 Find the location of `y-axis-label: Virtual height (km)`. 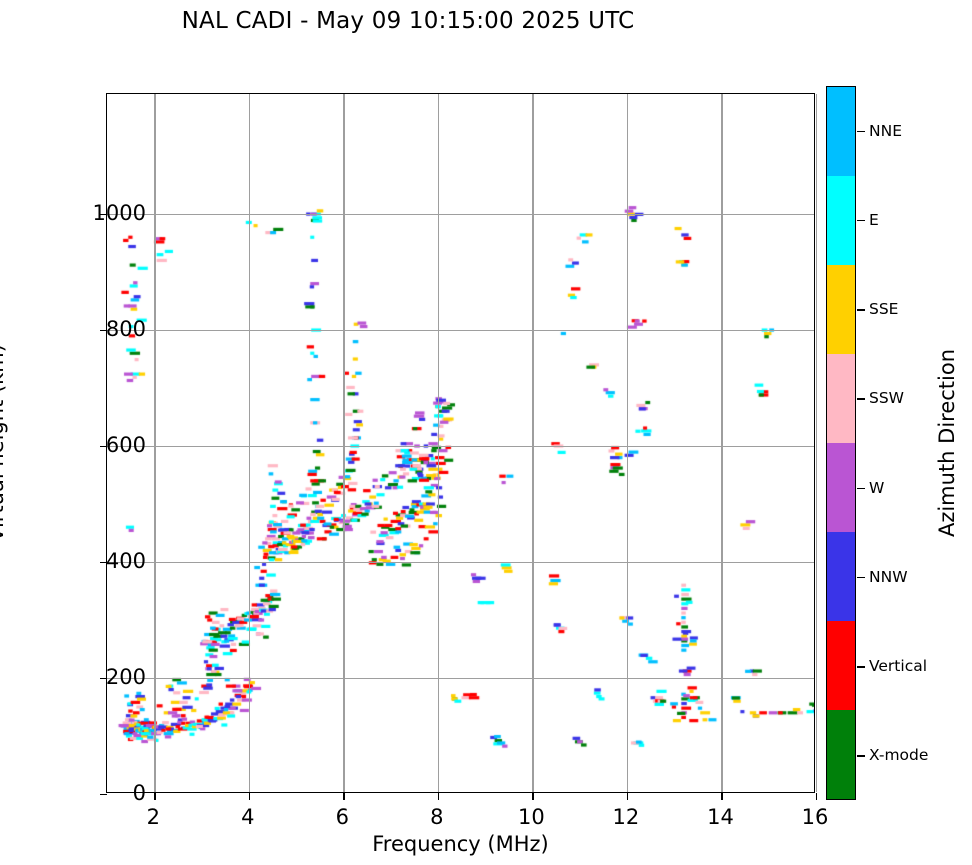

y-axis-label: Virtual height (km) is located at coordinates (4, 443).